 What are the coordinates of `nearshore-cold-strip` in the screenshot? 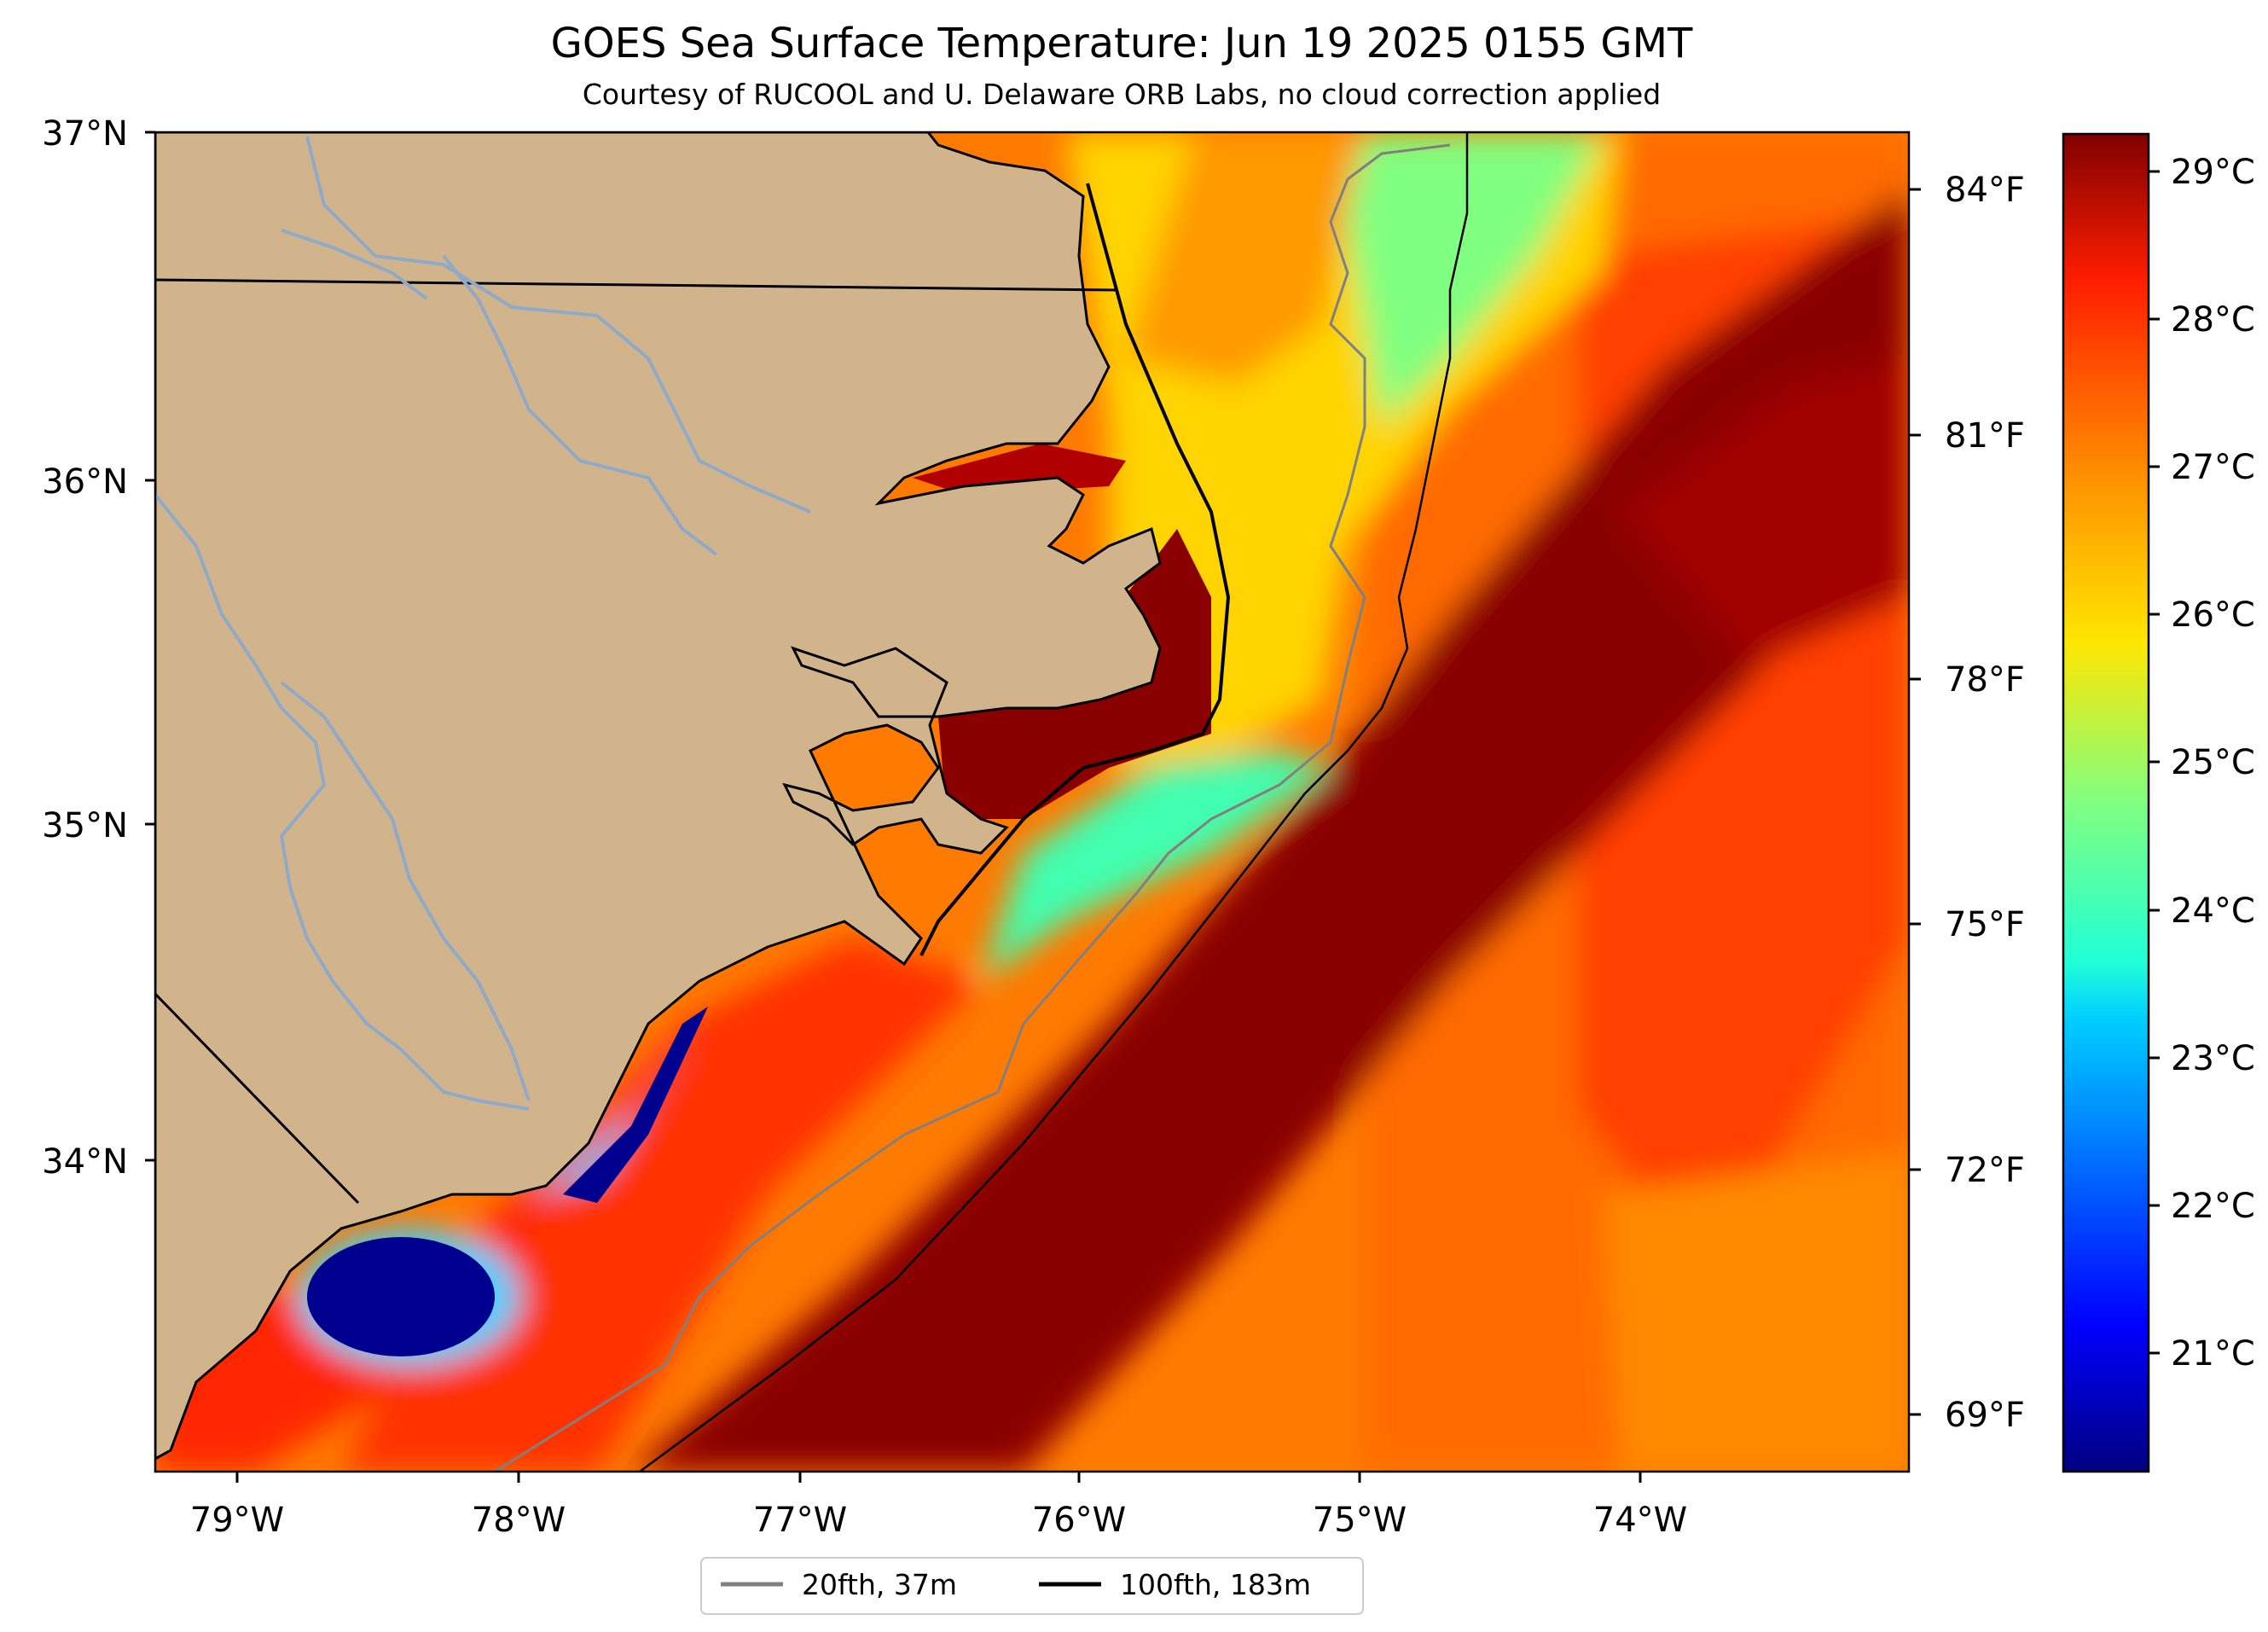 It's located at (635, 1105).